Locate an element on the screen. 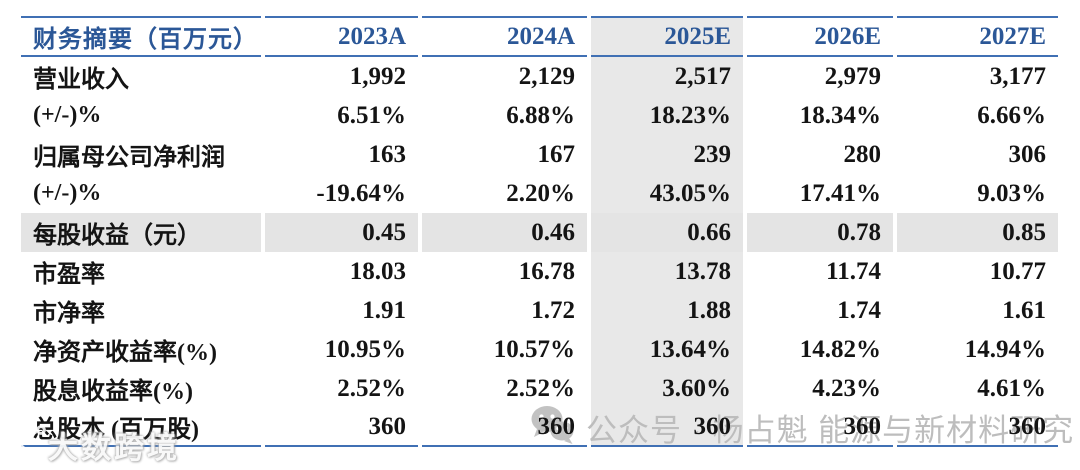 Image resolution: width=1080 pixels, height=470 pixels. cell-value: 17.41% is located at coordinates (840, 193).